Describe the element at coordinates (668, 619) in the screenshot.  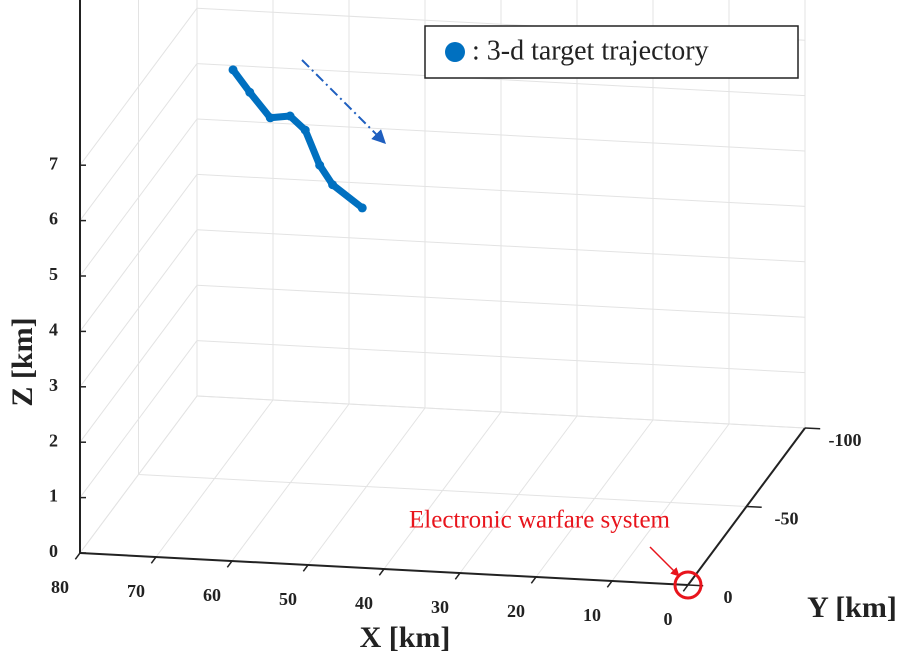
I see `x-tick-label: 0` at that location.